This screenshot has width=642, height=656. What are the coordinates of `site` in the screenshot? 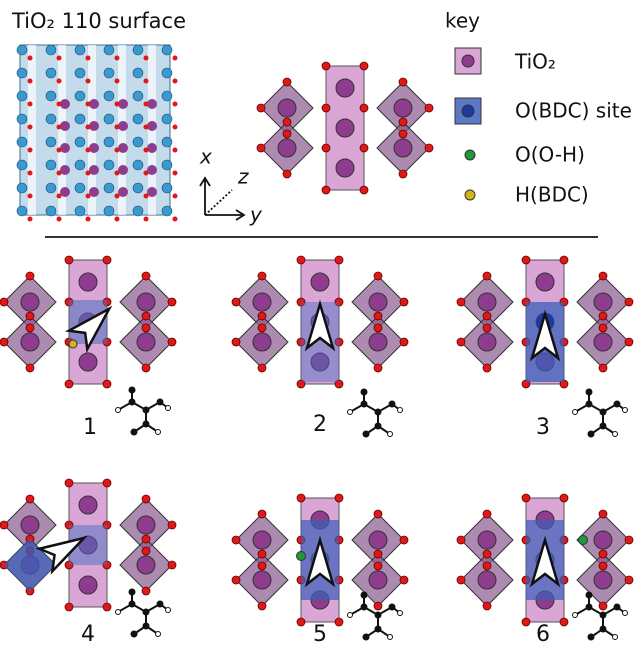 It's located at (30, 565).